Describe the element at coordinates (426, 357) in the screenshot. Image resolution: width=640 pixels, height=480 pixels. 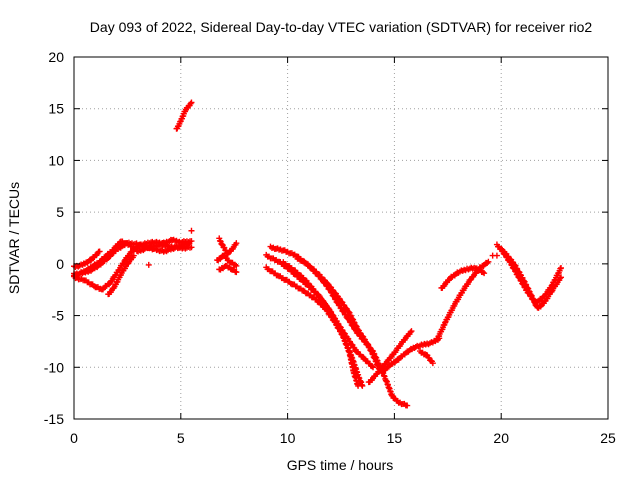
I see `series-track-q` at that location.